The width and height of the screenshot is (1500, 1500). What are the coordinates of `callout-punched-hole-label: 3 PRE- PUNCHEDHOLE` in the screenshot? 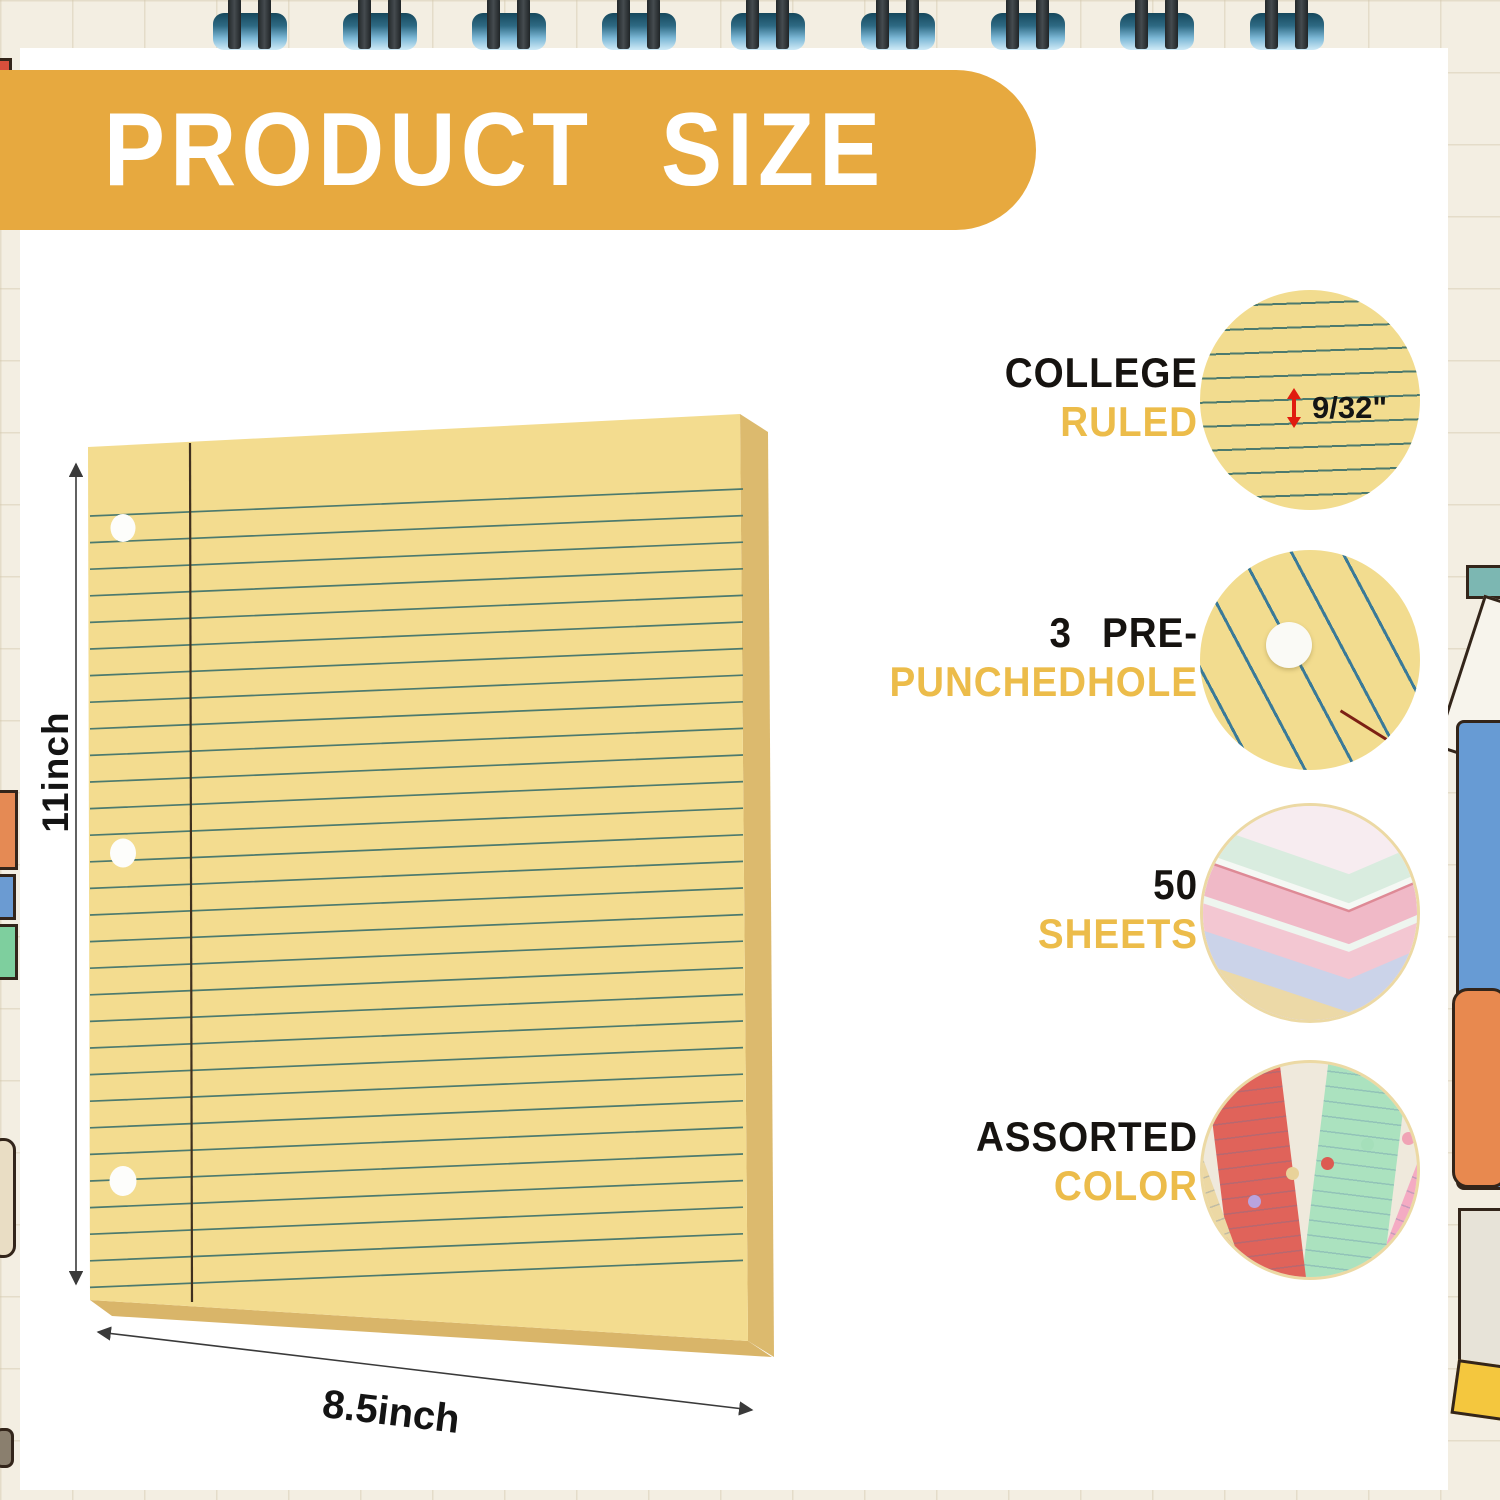 It's located at (959, 657).